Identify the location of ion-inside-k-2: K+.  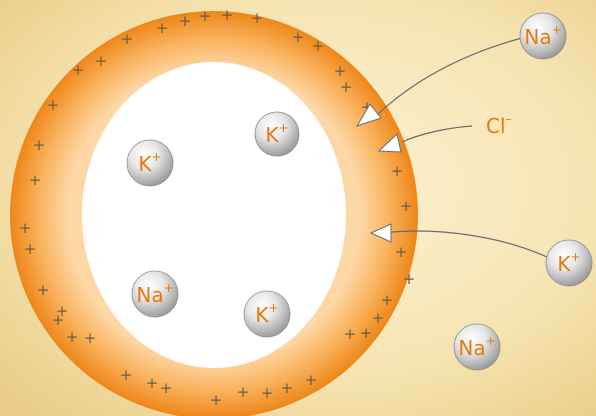
(150, 163).